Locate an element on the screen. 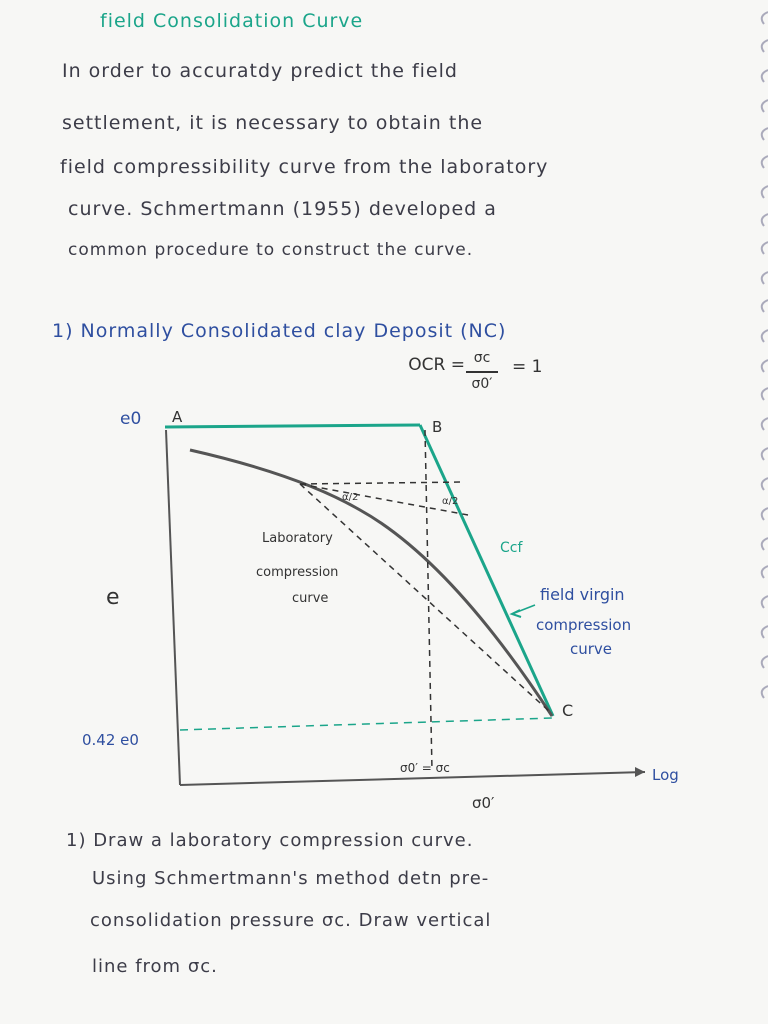  lab-curve is located at coordinates (371, 582).